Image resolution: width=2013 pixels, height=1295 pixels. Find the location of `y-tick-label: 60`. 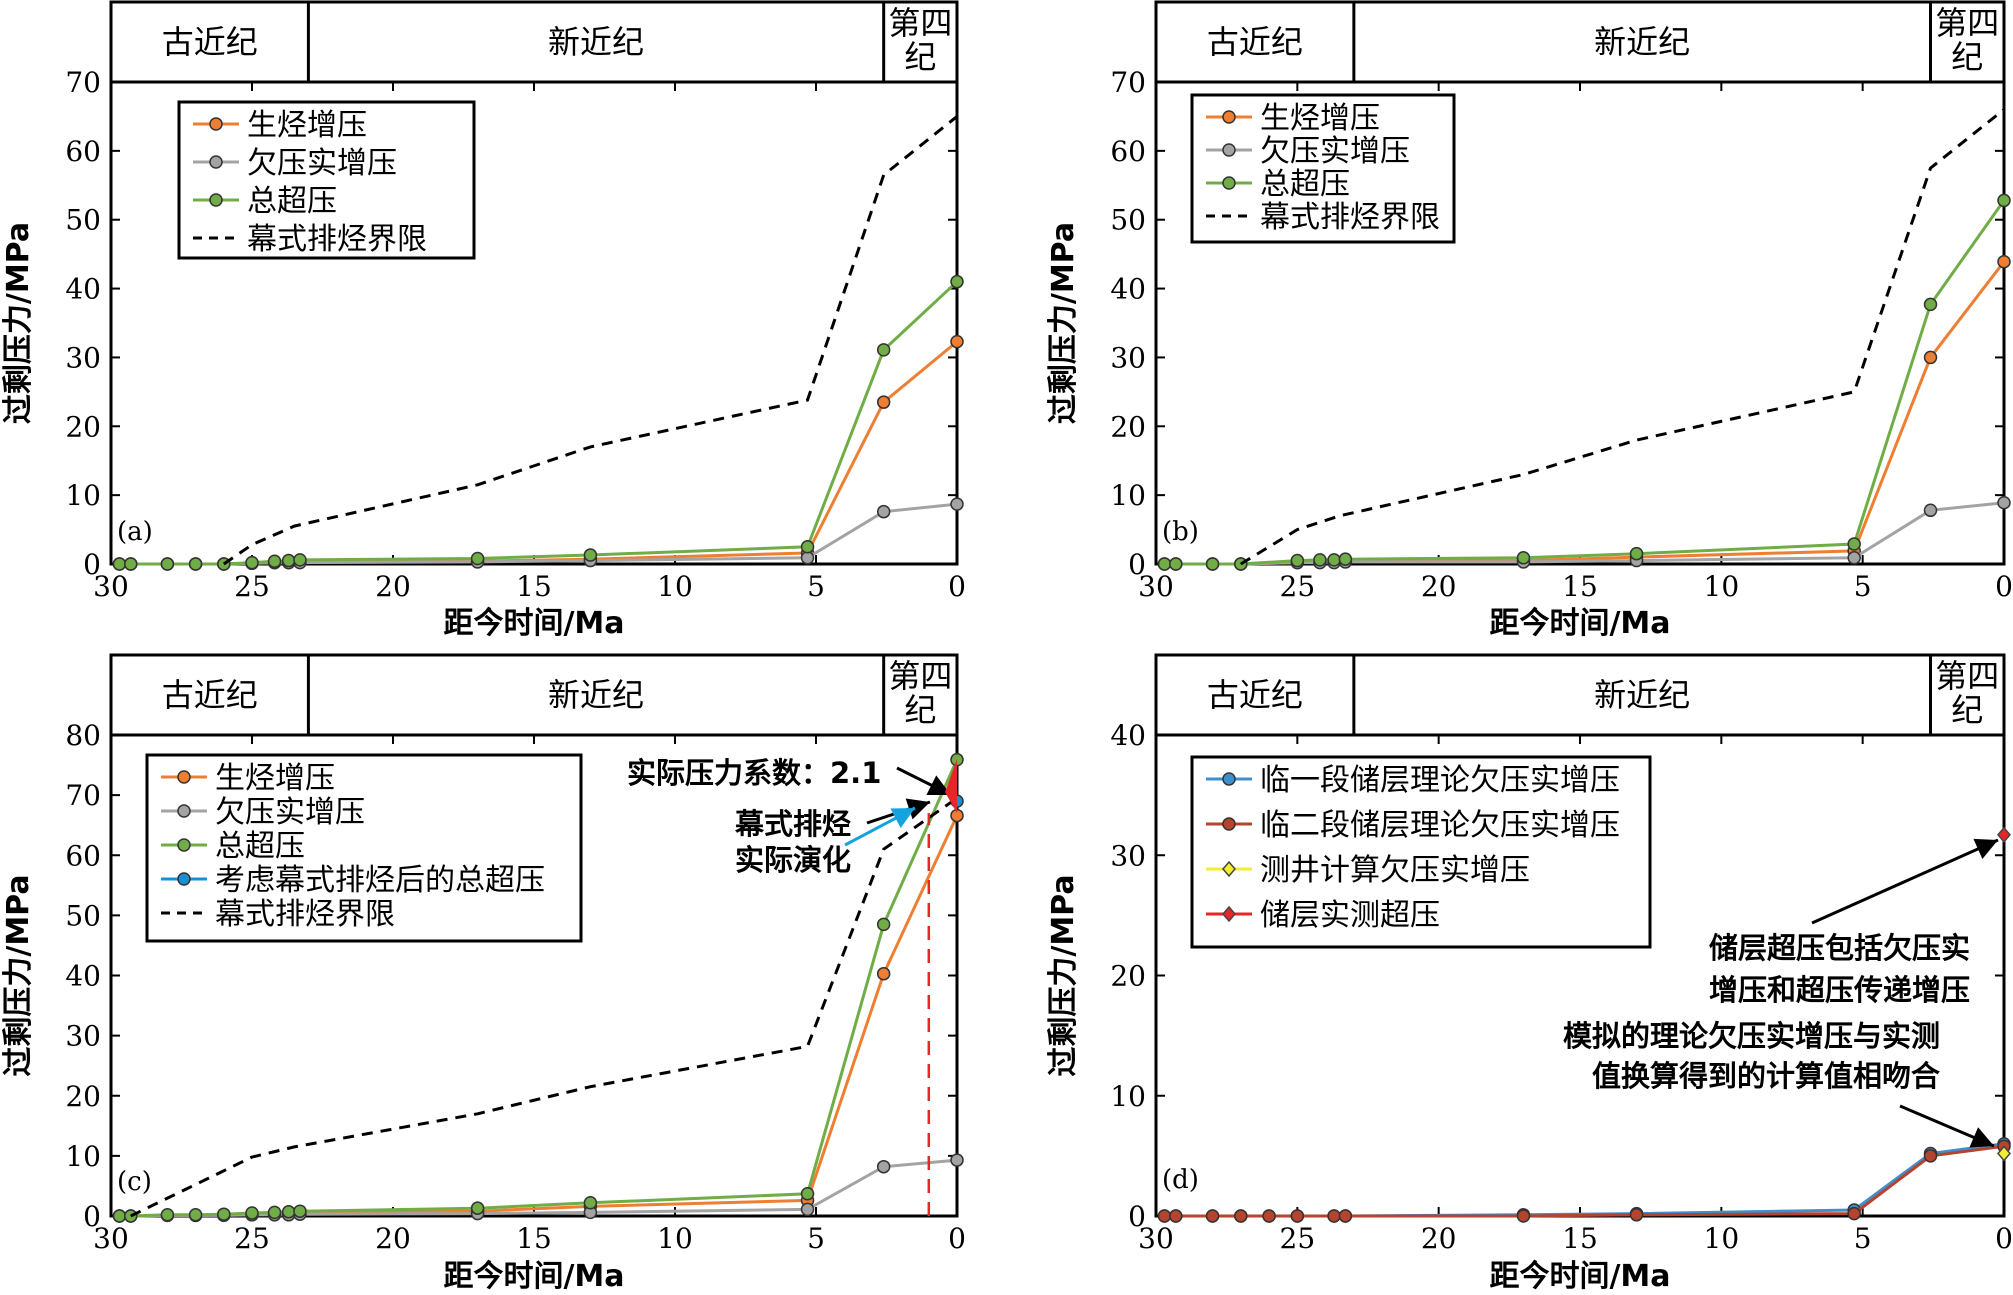

y-tick-label: 60 is located at coordinates (83, 151).